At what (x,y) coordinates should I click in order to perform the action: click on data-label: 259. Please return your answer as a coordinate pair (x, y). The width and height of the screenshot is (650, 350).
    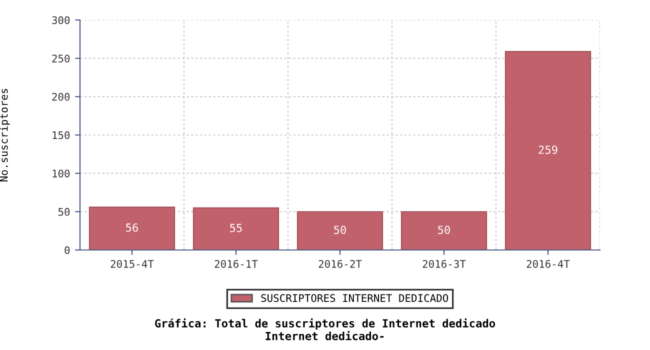
    Looking at the image, I should click on (548, 150).